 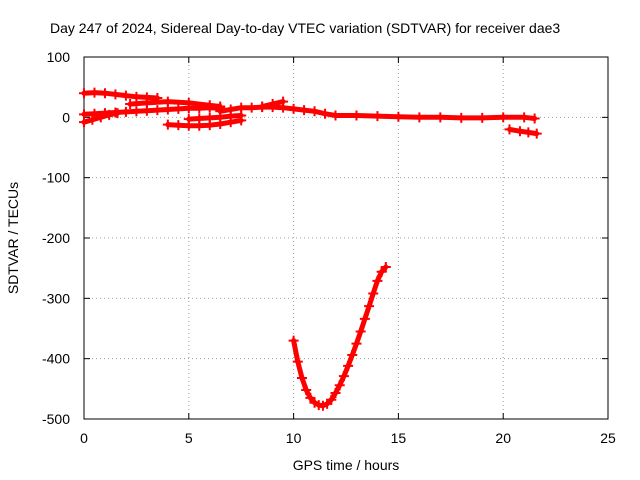 I want to click on y-tick-label: -100, so click(x=56, y=178).